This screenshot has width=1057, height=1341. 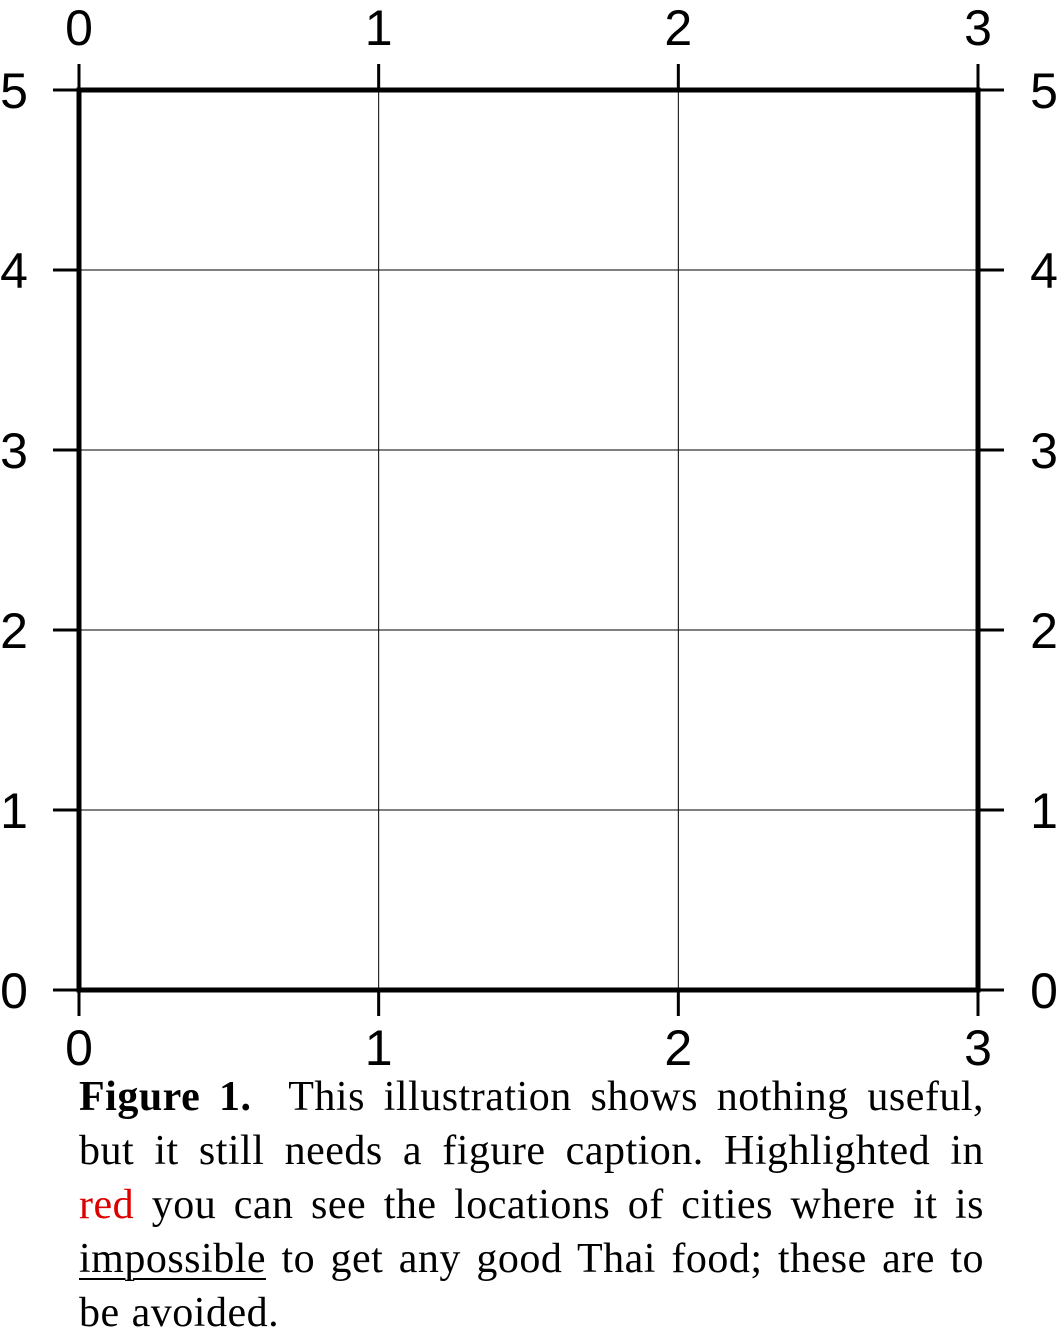 What do you see at coordinates (79, 28) in the screenshot?
I see `x-tick-label-top: 0` at bounding box center [79, 28].